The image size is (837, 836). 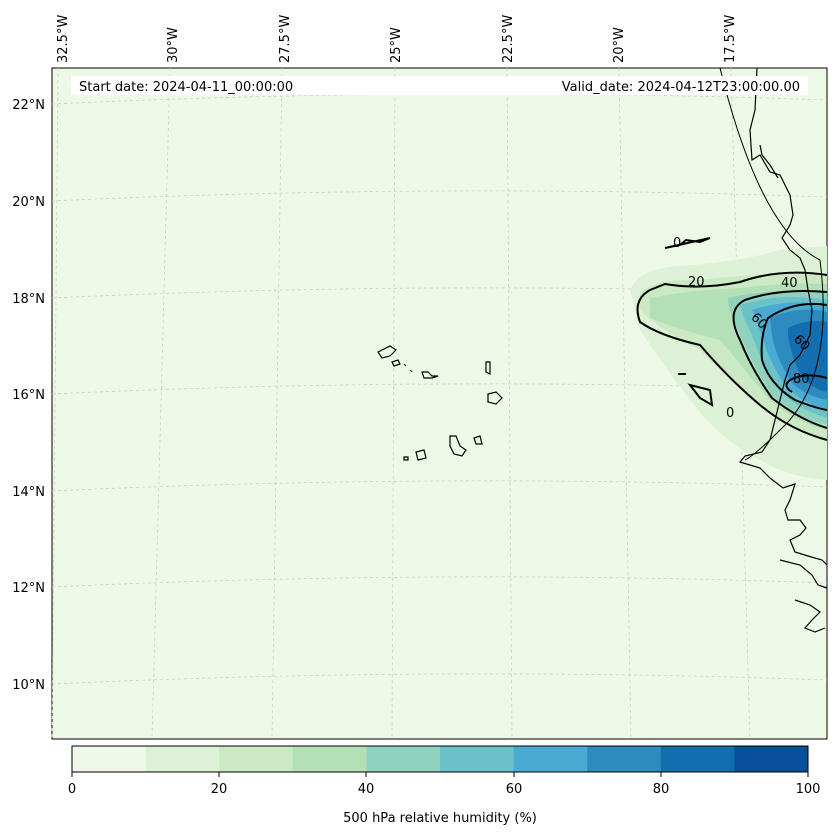 I want to click on contour-label-0b: 0, so click(x=730, y=413).